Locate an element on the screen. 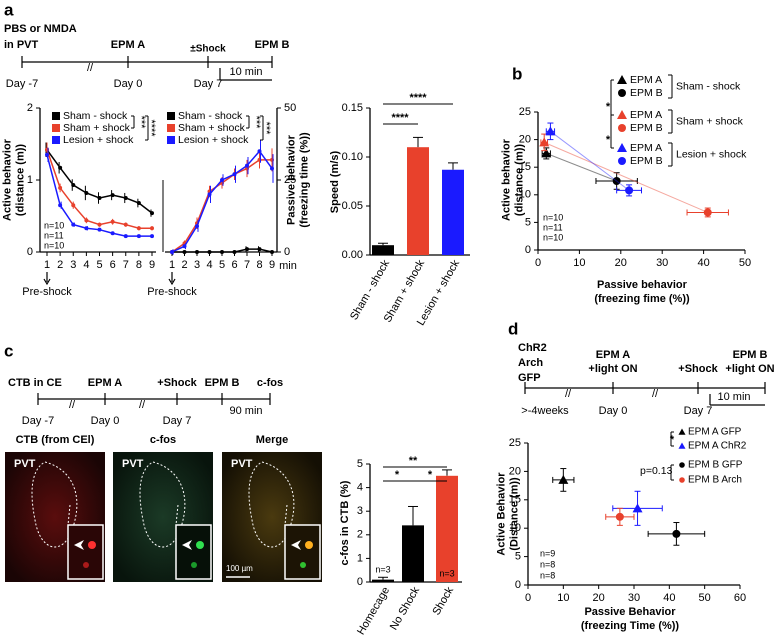 The image size is (780, 638). y-axis-label: Passive behavior is located at coordinates (291, 179).